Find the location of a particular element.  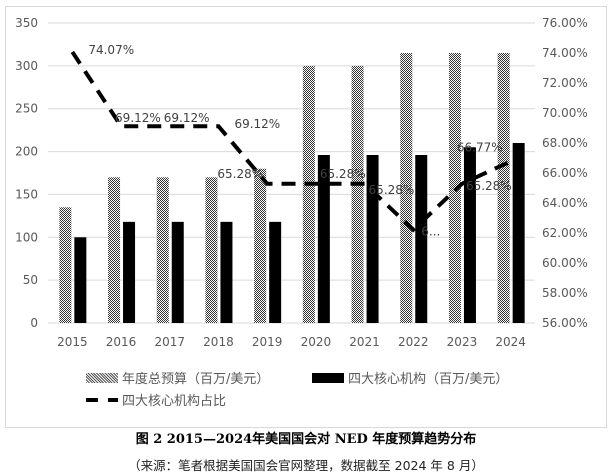

legend-item-total-budget: 年度总预算（百万/美元） is located at coordinates (177, 377).